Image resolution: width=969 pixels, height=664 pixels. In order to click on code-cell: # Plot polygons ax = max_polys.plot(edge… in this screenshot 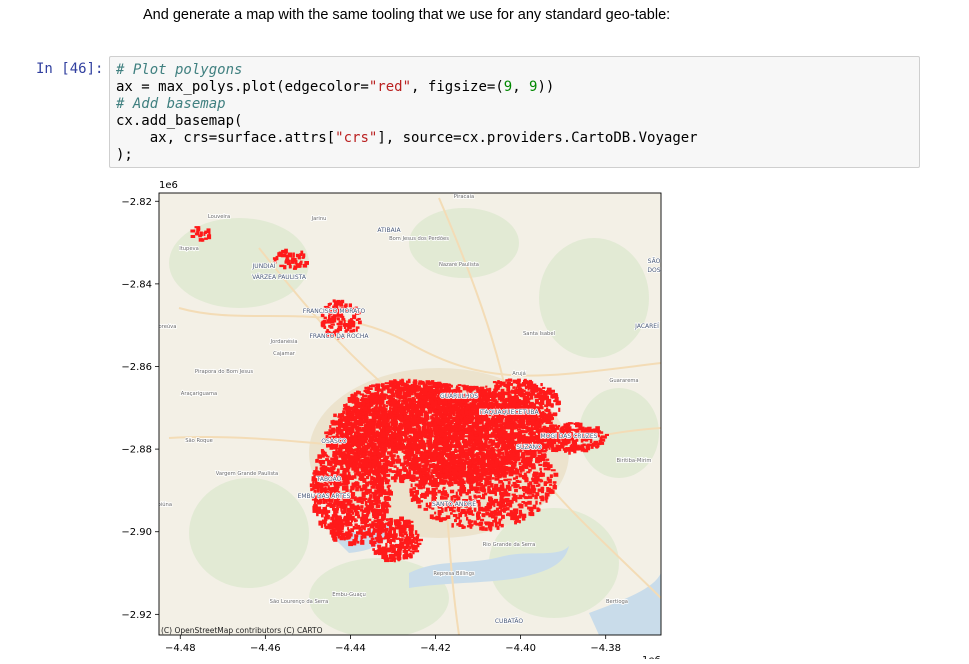, I will do `click(514, 112)`.